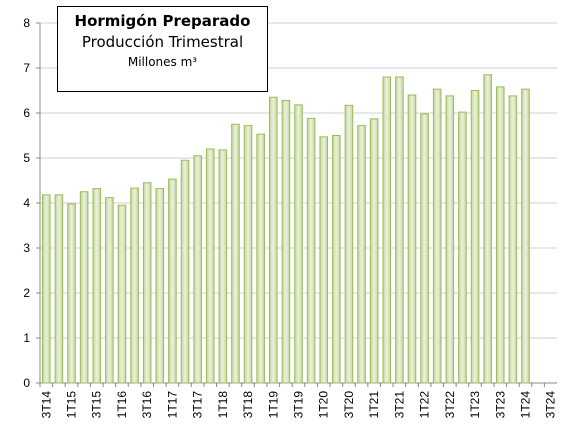  What do you see at coordinates (162, 42) in the screenshot?
I see `chart-subtitle: Producción Trimestral` at bounding box center [162, 42].